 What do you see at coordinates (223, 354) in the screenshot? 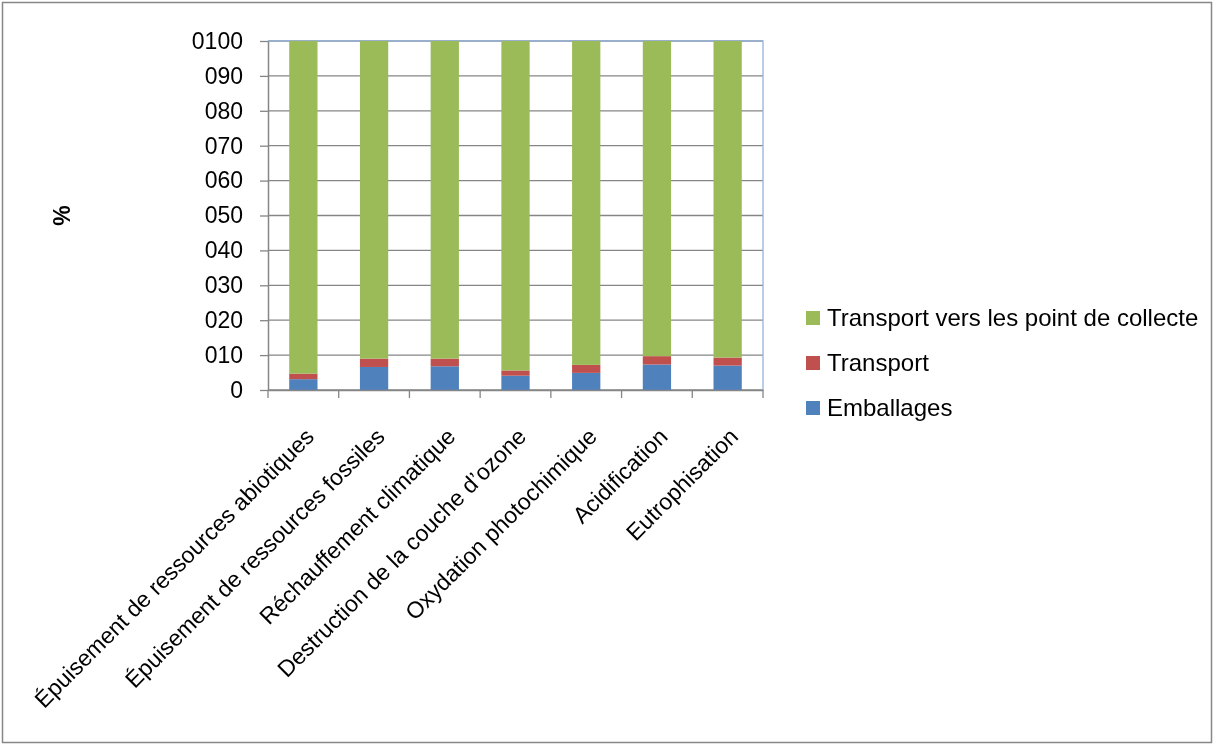
I see `y-tick-label: 010` at bounding box center [223, 354].